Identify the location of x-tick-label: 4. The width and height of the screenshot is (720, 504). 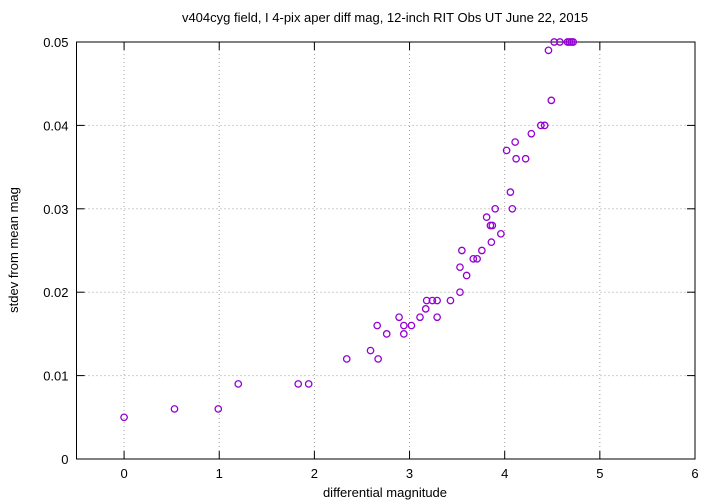
(504, 473).